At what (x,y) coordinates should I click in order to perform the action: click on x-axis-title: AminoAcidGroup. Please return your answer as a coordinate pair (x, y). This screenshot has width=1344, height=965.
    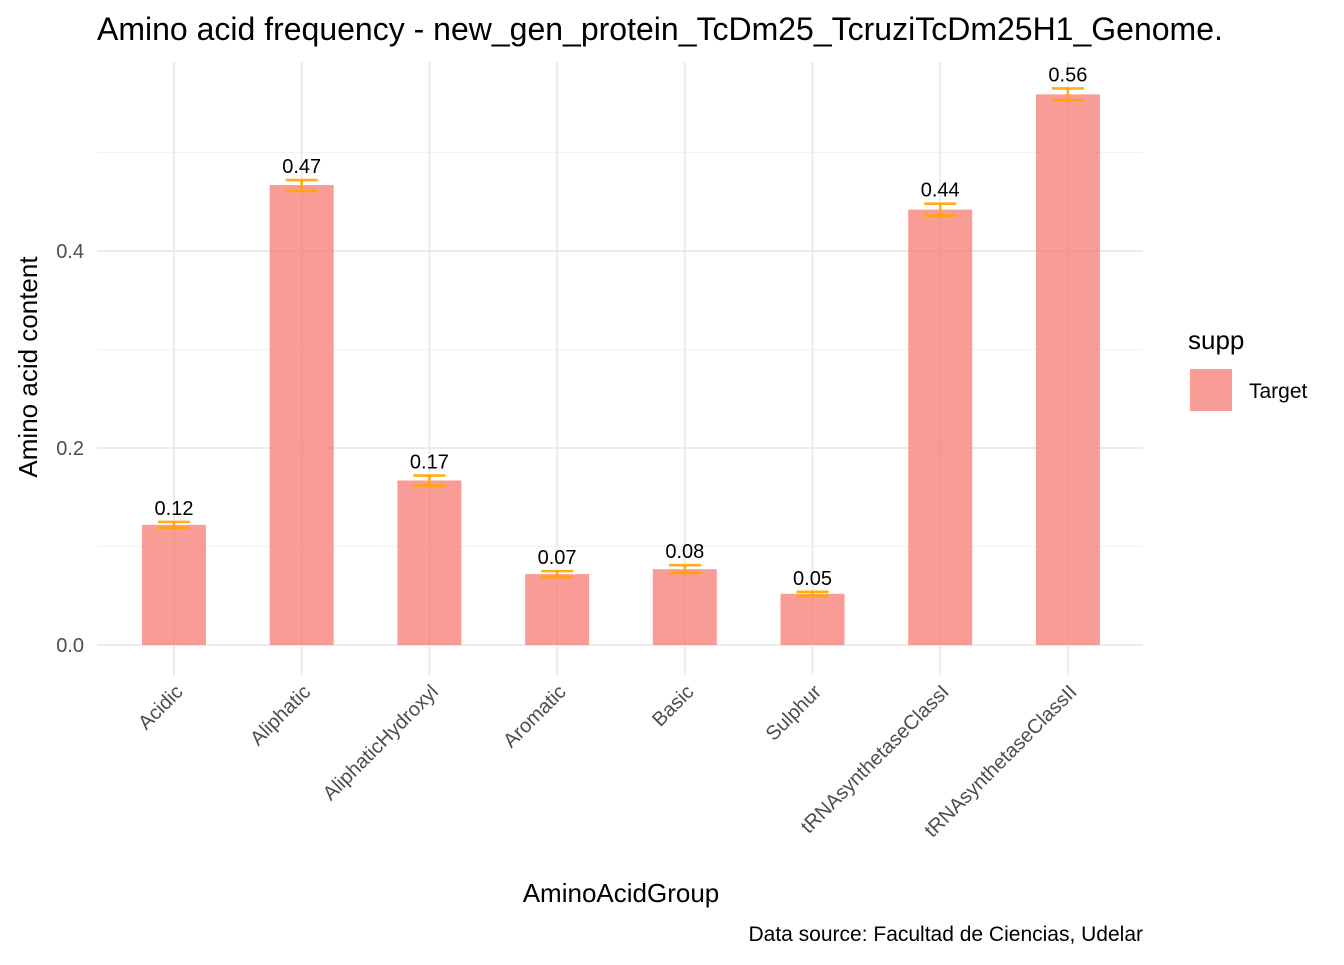
    Looking at the image, I should click on (621, 893).